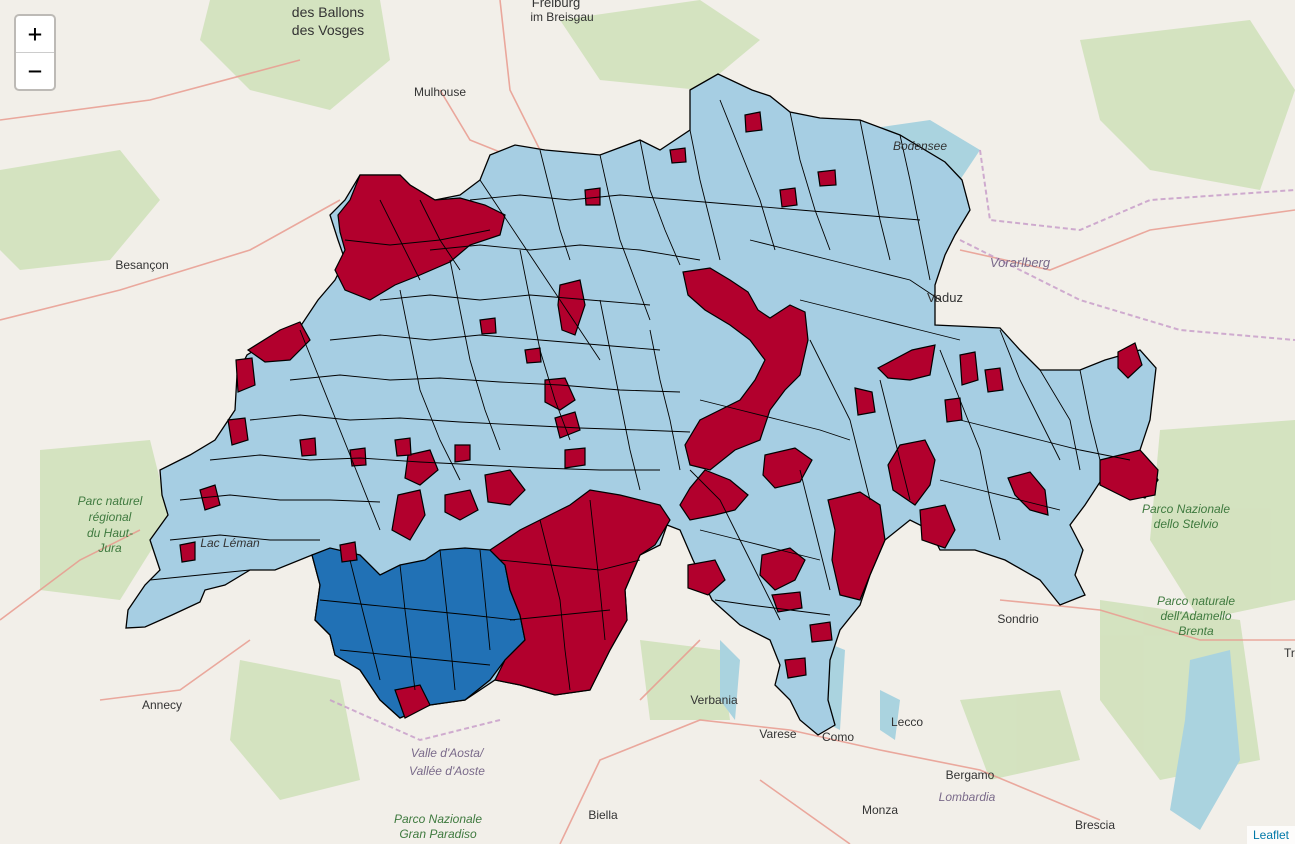  I want to click on label-aosta-line2: Vallée d'Aoste, so click(447, 771).